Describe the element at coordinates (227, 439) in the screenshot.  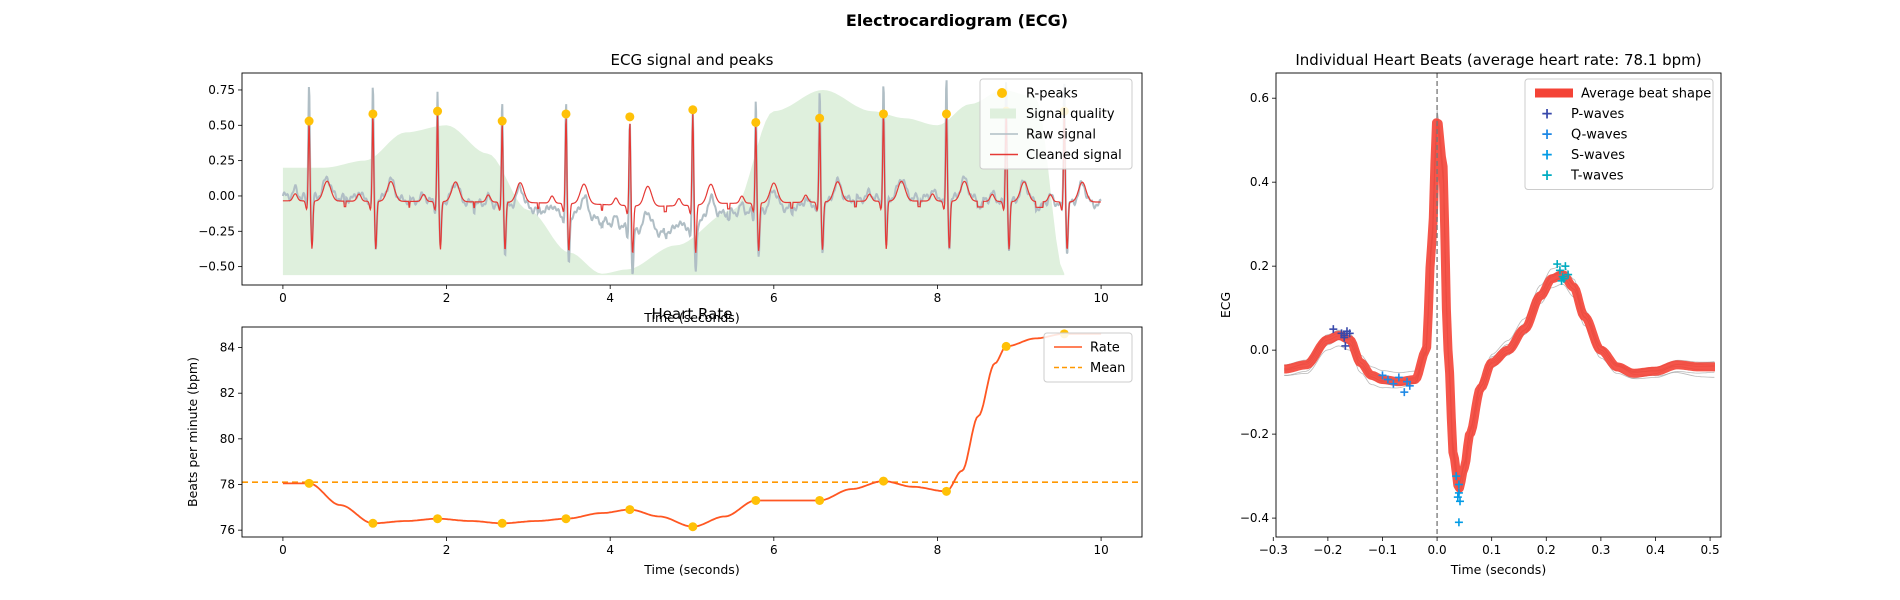
I see `y-tick-label: 80` at that location.